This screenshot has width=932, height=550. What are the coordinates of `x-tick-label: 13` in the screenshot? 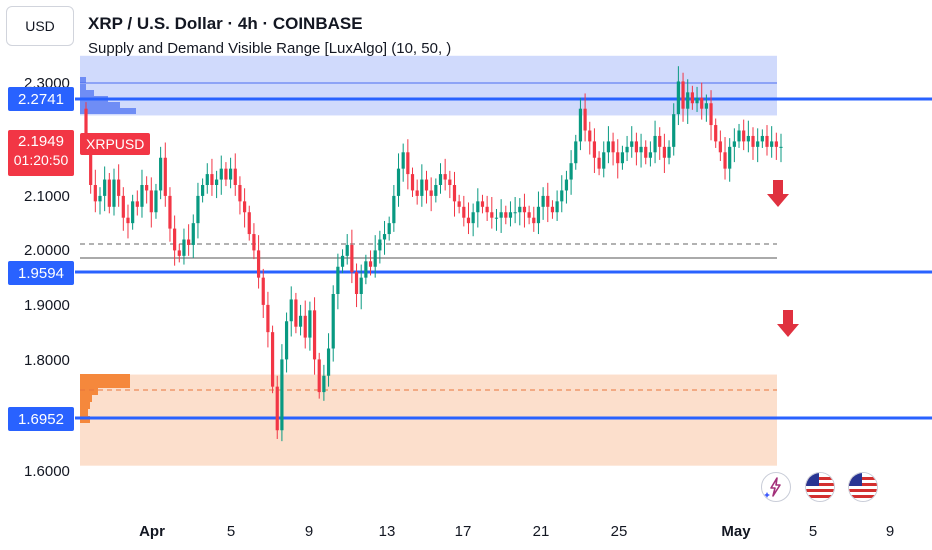 It's located at (387, 531).